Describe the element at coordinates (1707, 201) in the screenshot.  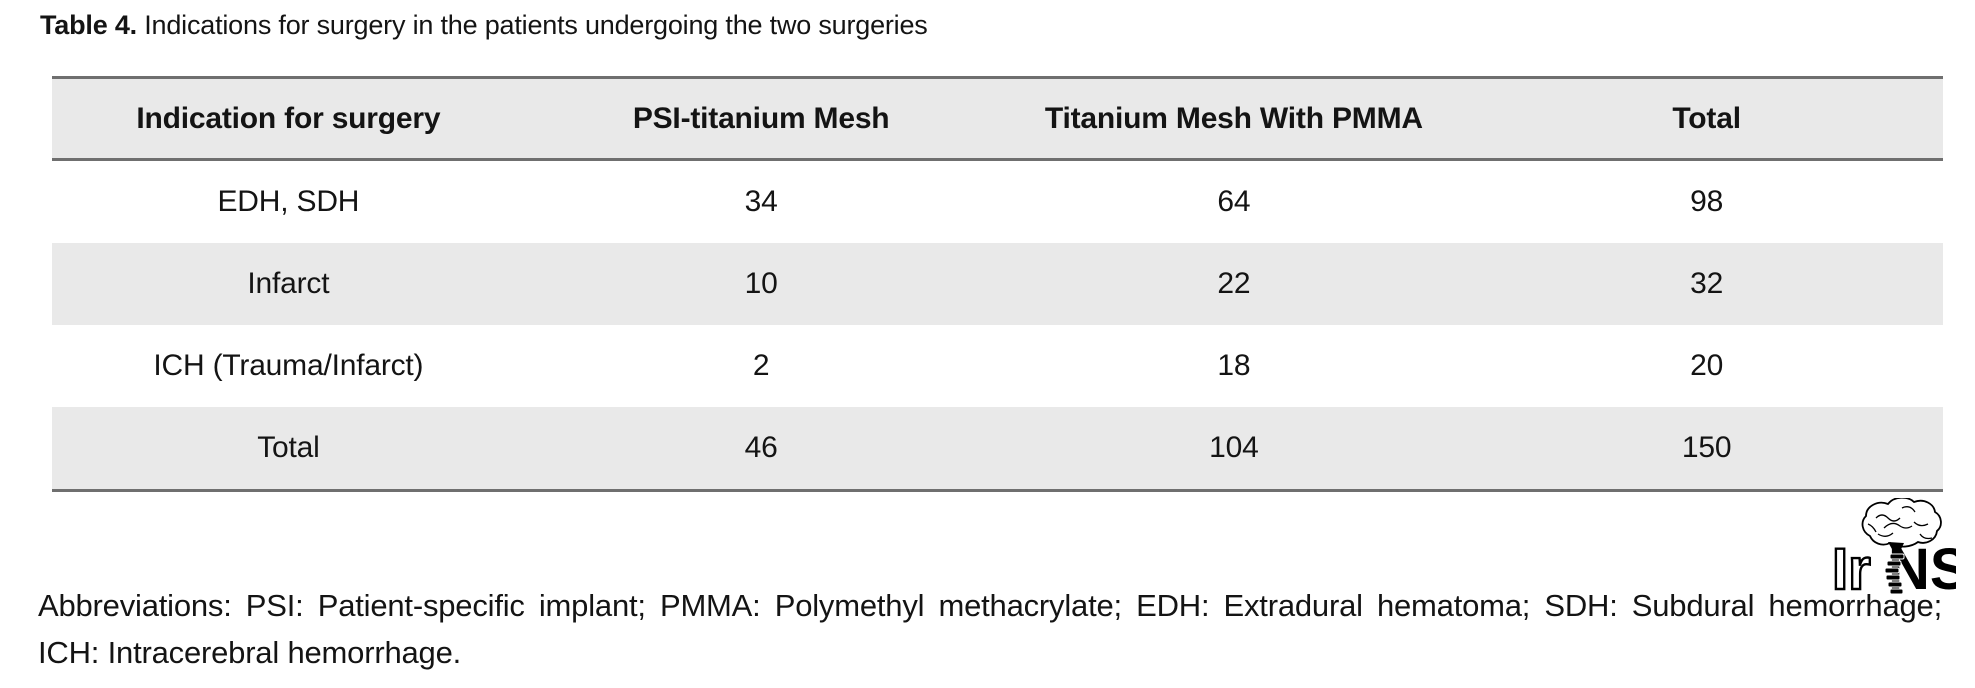
I see `cell-value: 98` at that location.